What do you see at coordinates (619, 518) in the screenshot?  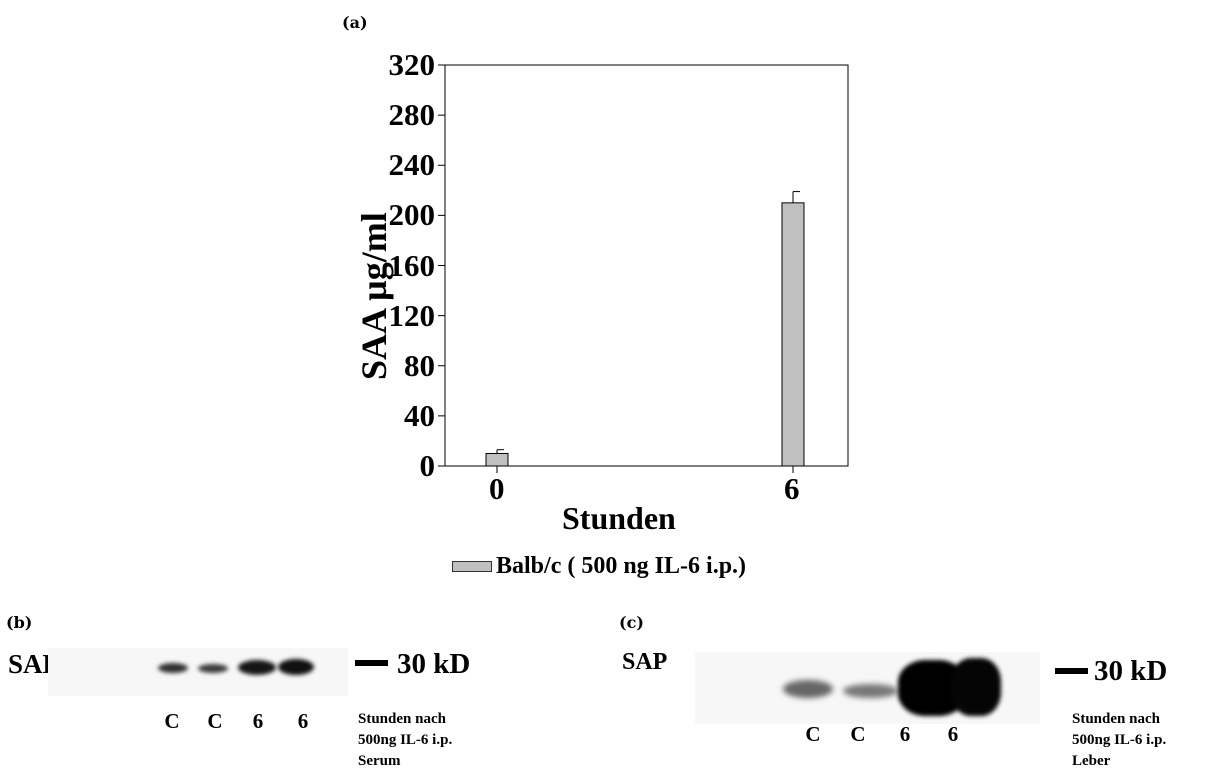 I see `x-axis-label: Stunden` at bounding box center [619, 518].